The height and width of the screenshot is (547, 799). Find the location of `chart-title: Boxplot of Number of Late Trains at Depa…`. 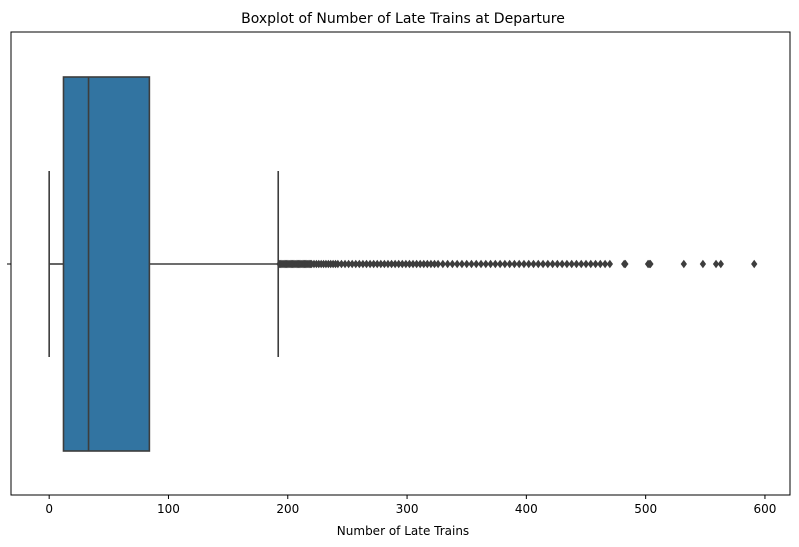

chart-title: Boxplot of Number of Late Trains at Depa… is located at coordinates (403, 19).